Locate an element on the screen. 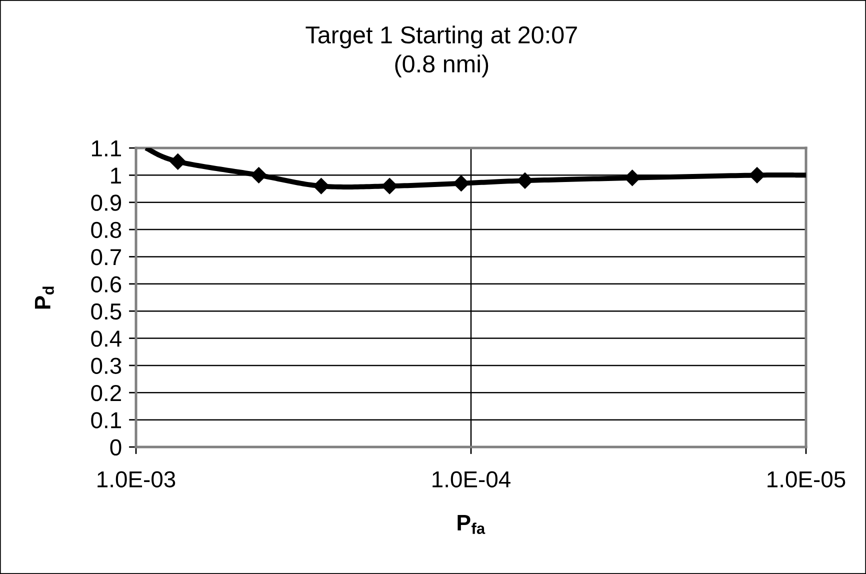 The height and width of the screenshot is (574, 866). y-tick-label: 1.1 is located at coordinates (106, 148).